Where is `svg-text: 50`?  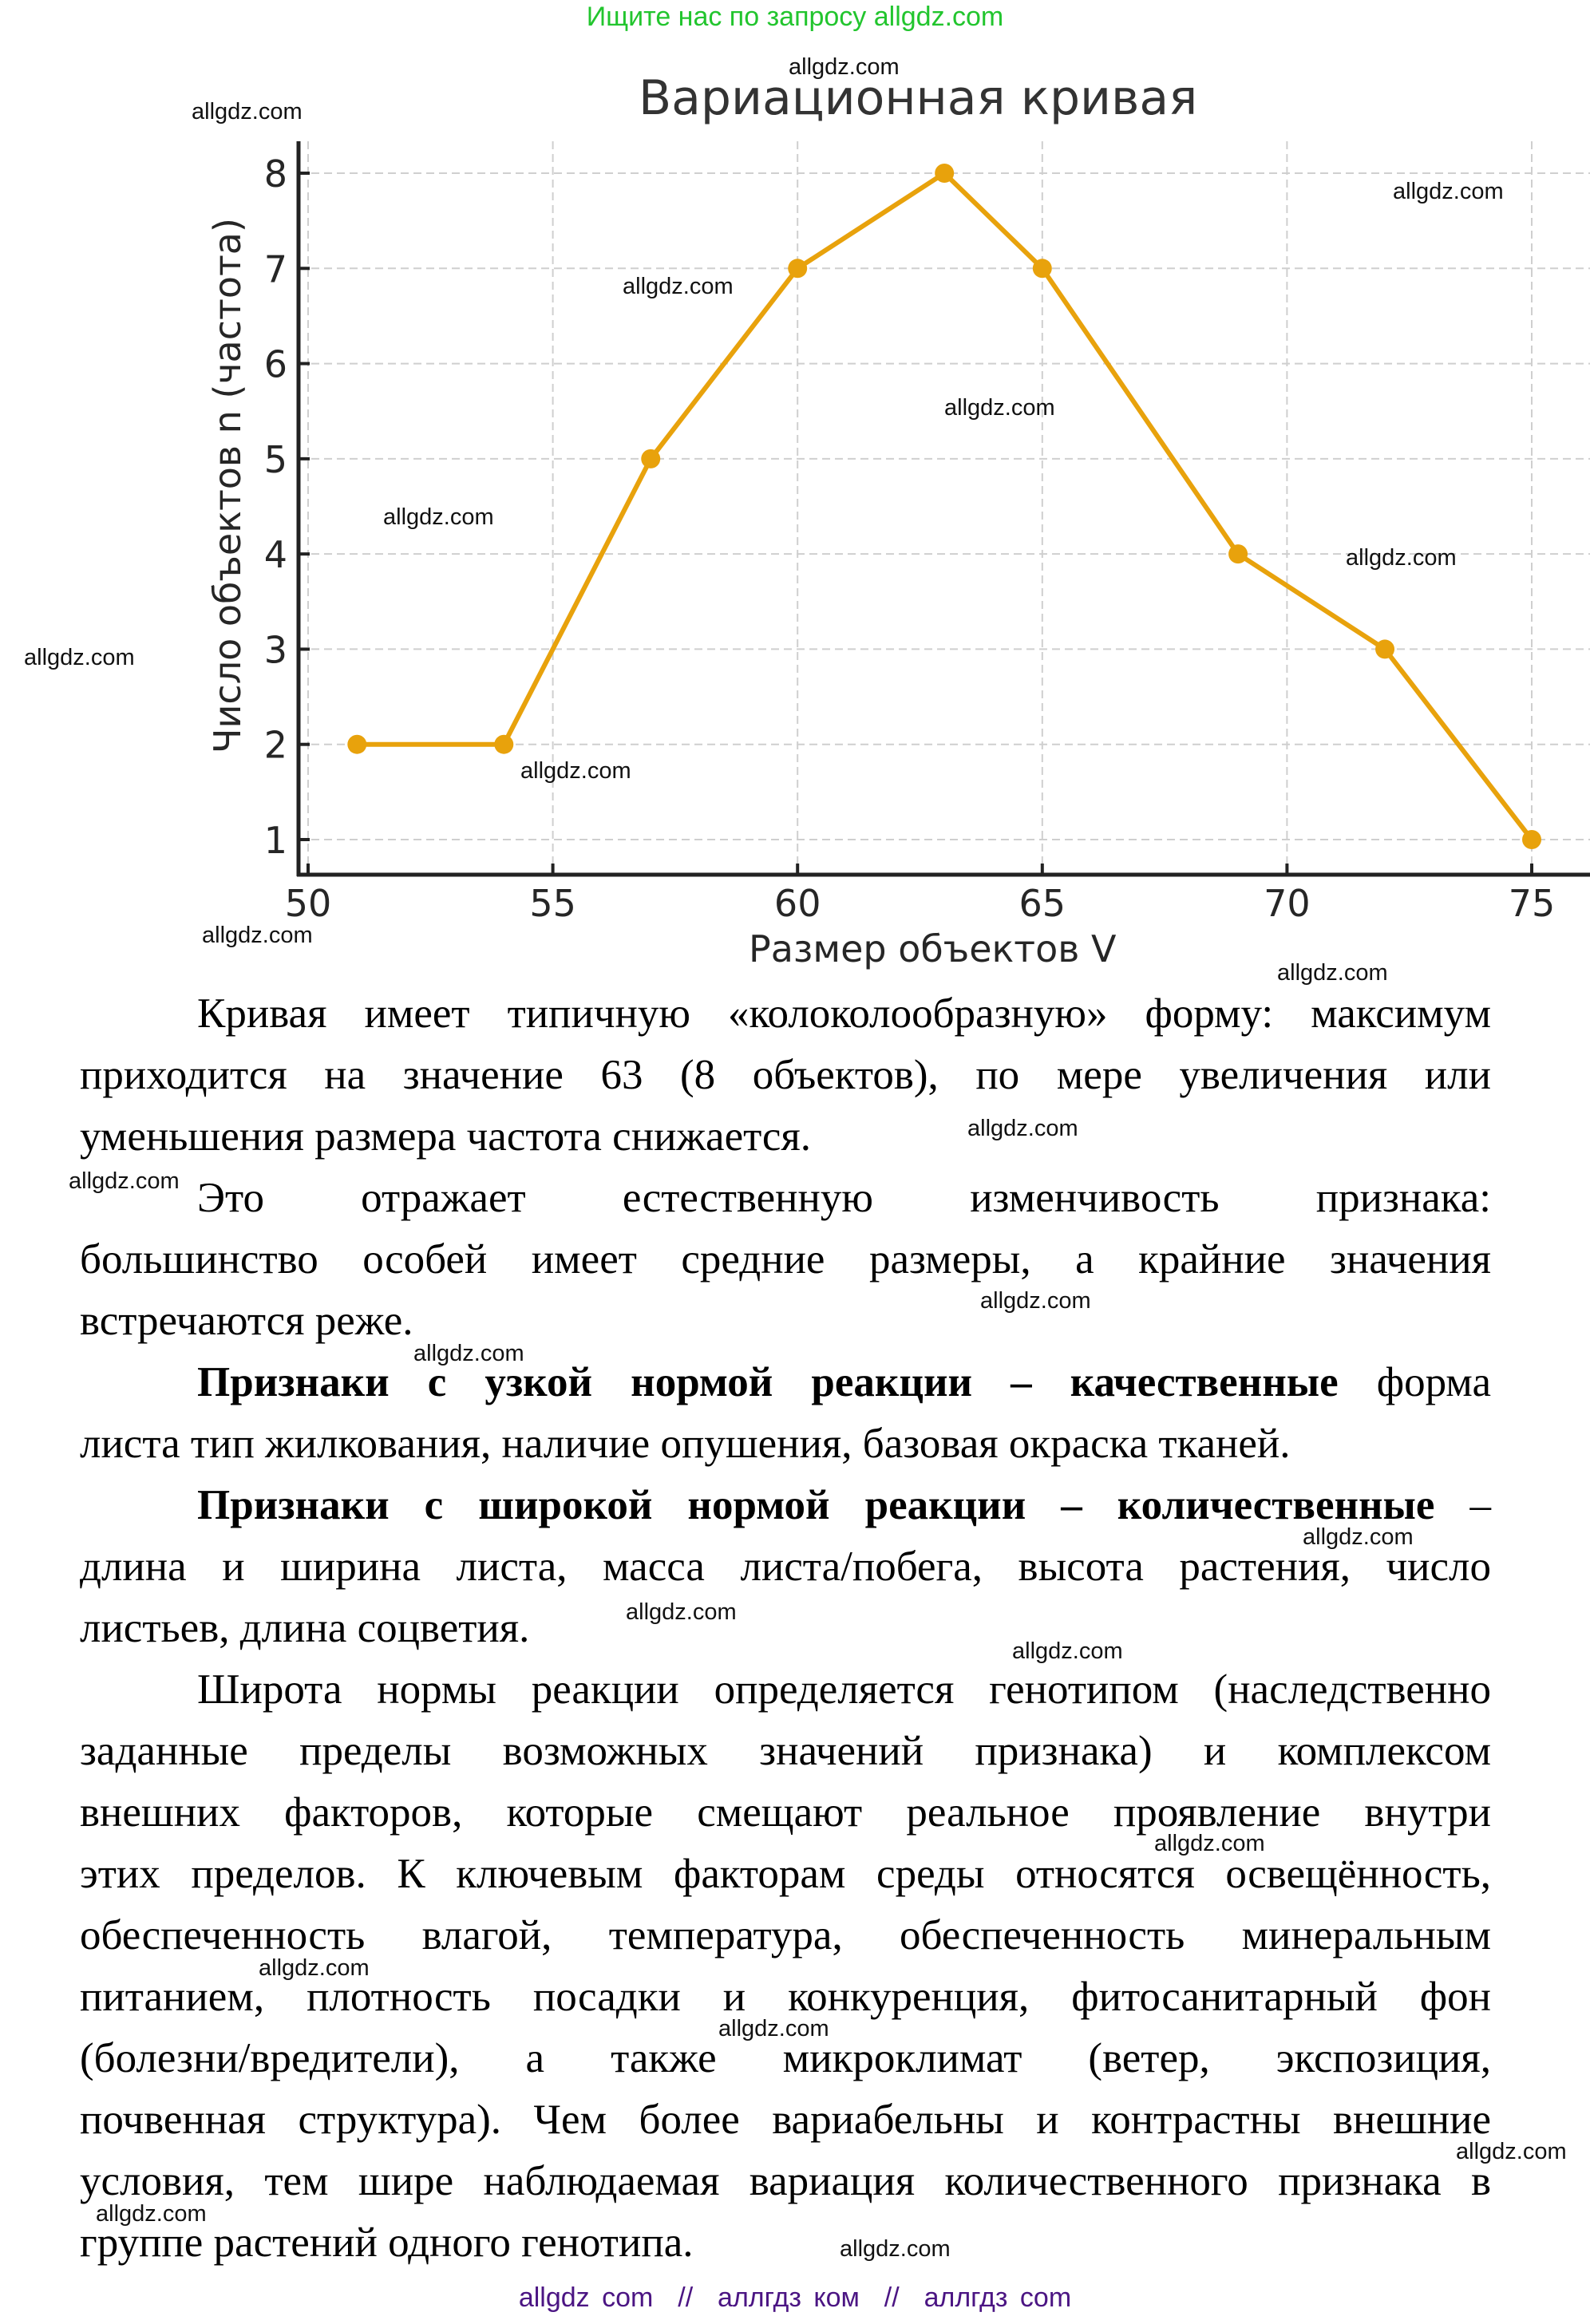 svg-text: 50 is located at coordinates (308, 904).